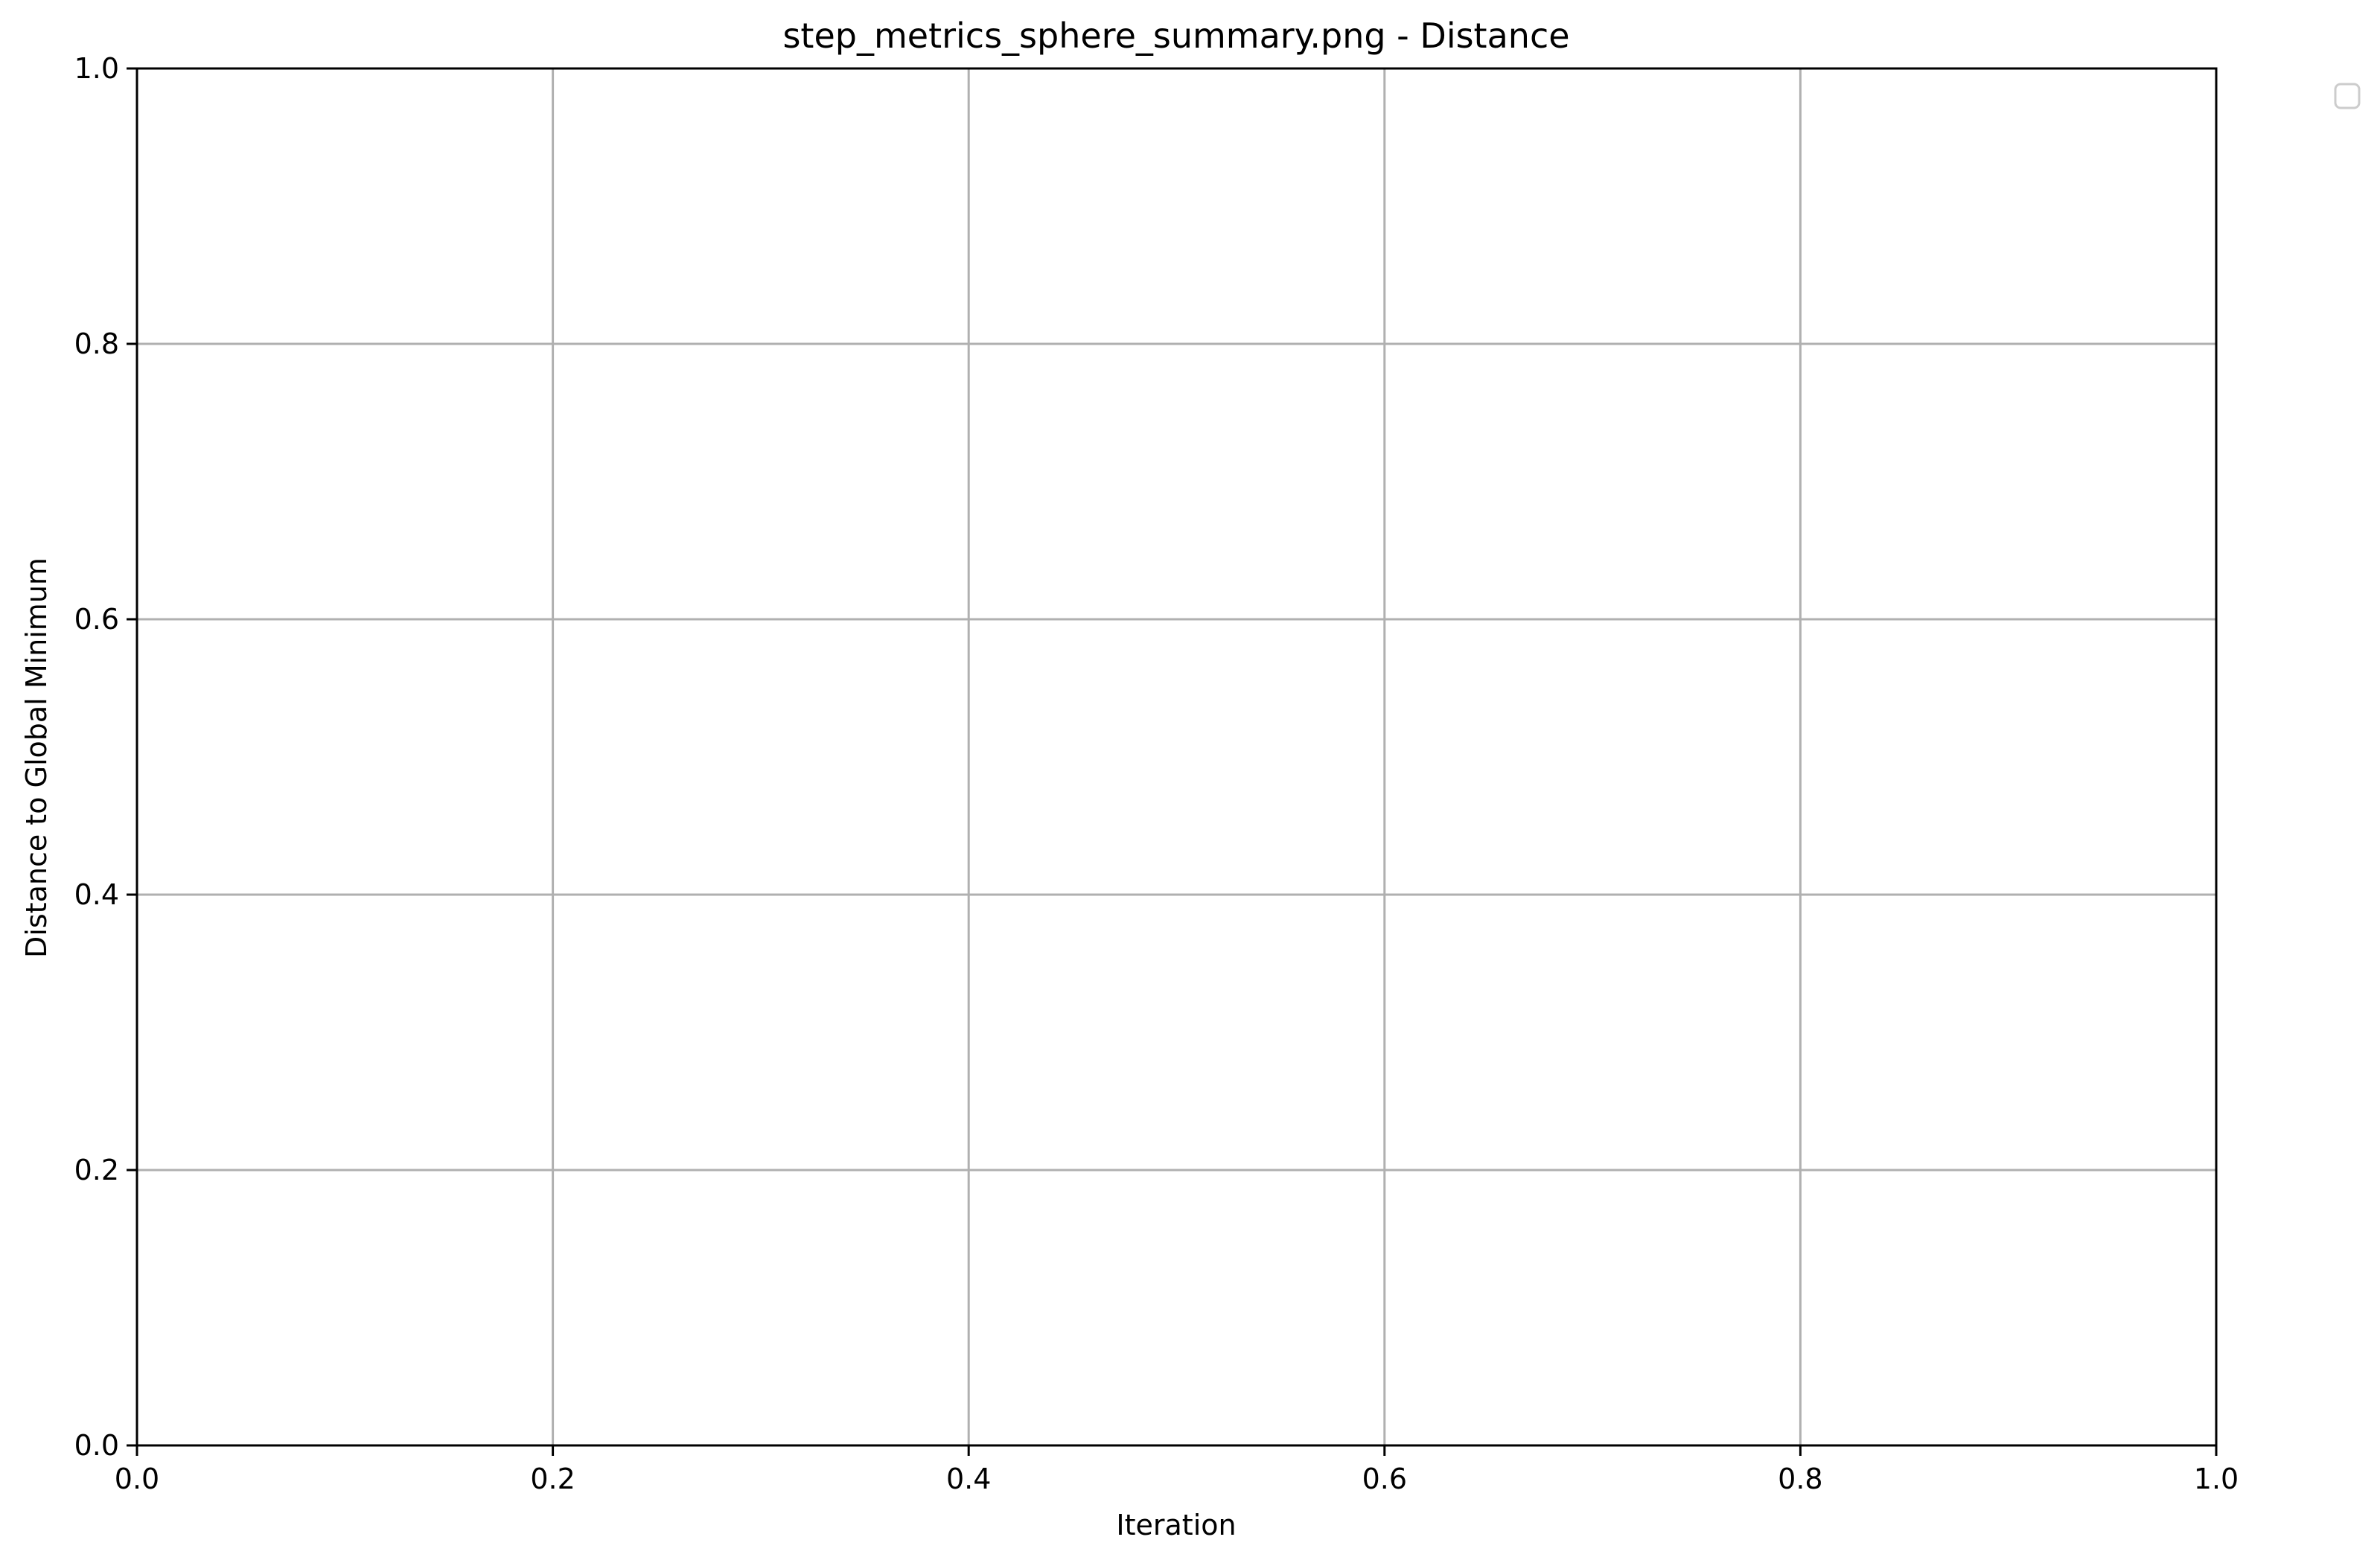 This screenshot has width=2380, height=1566. Describe the element at coordinates (137, 1479) in the screenshot. I see `x-tick-label: 0.0` at that location.